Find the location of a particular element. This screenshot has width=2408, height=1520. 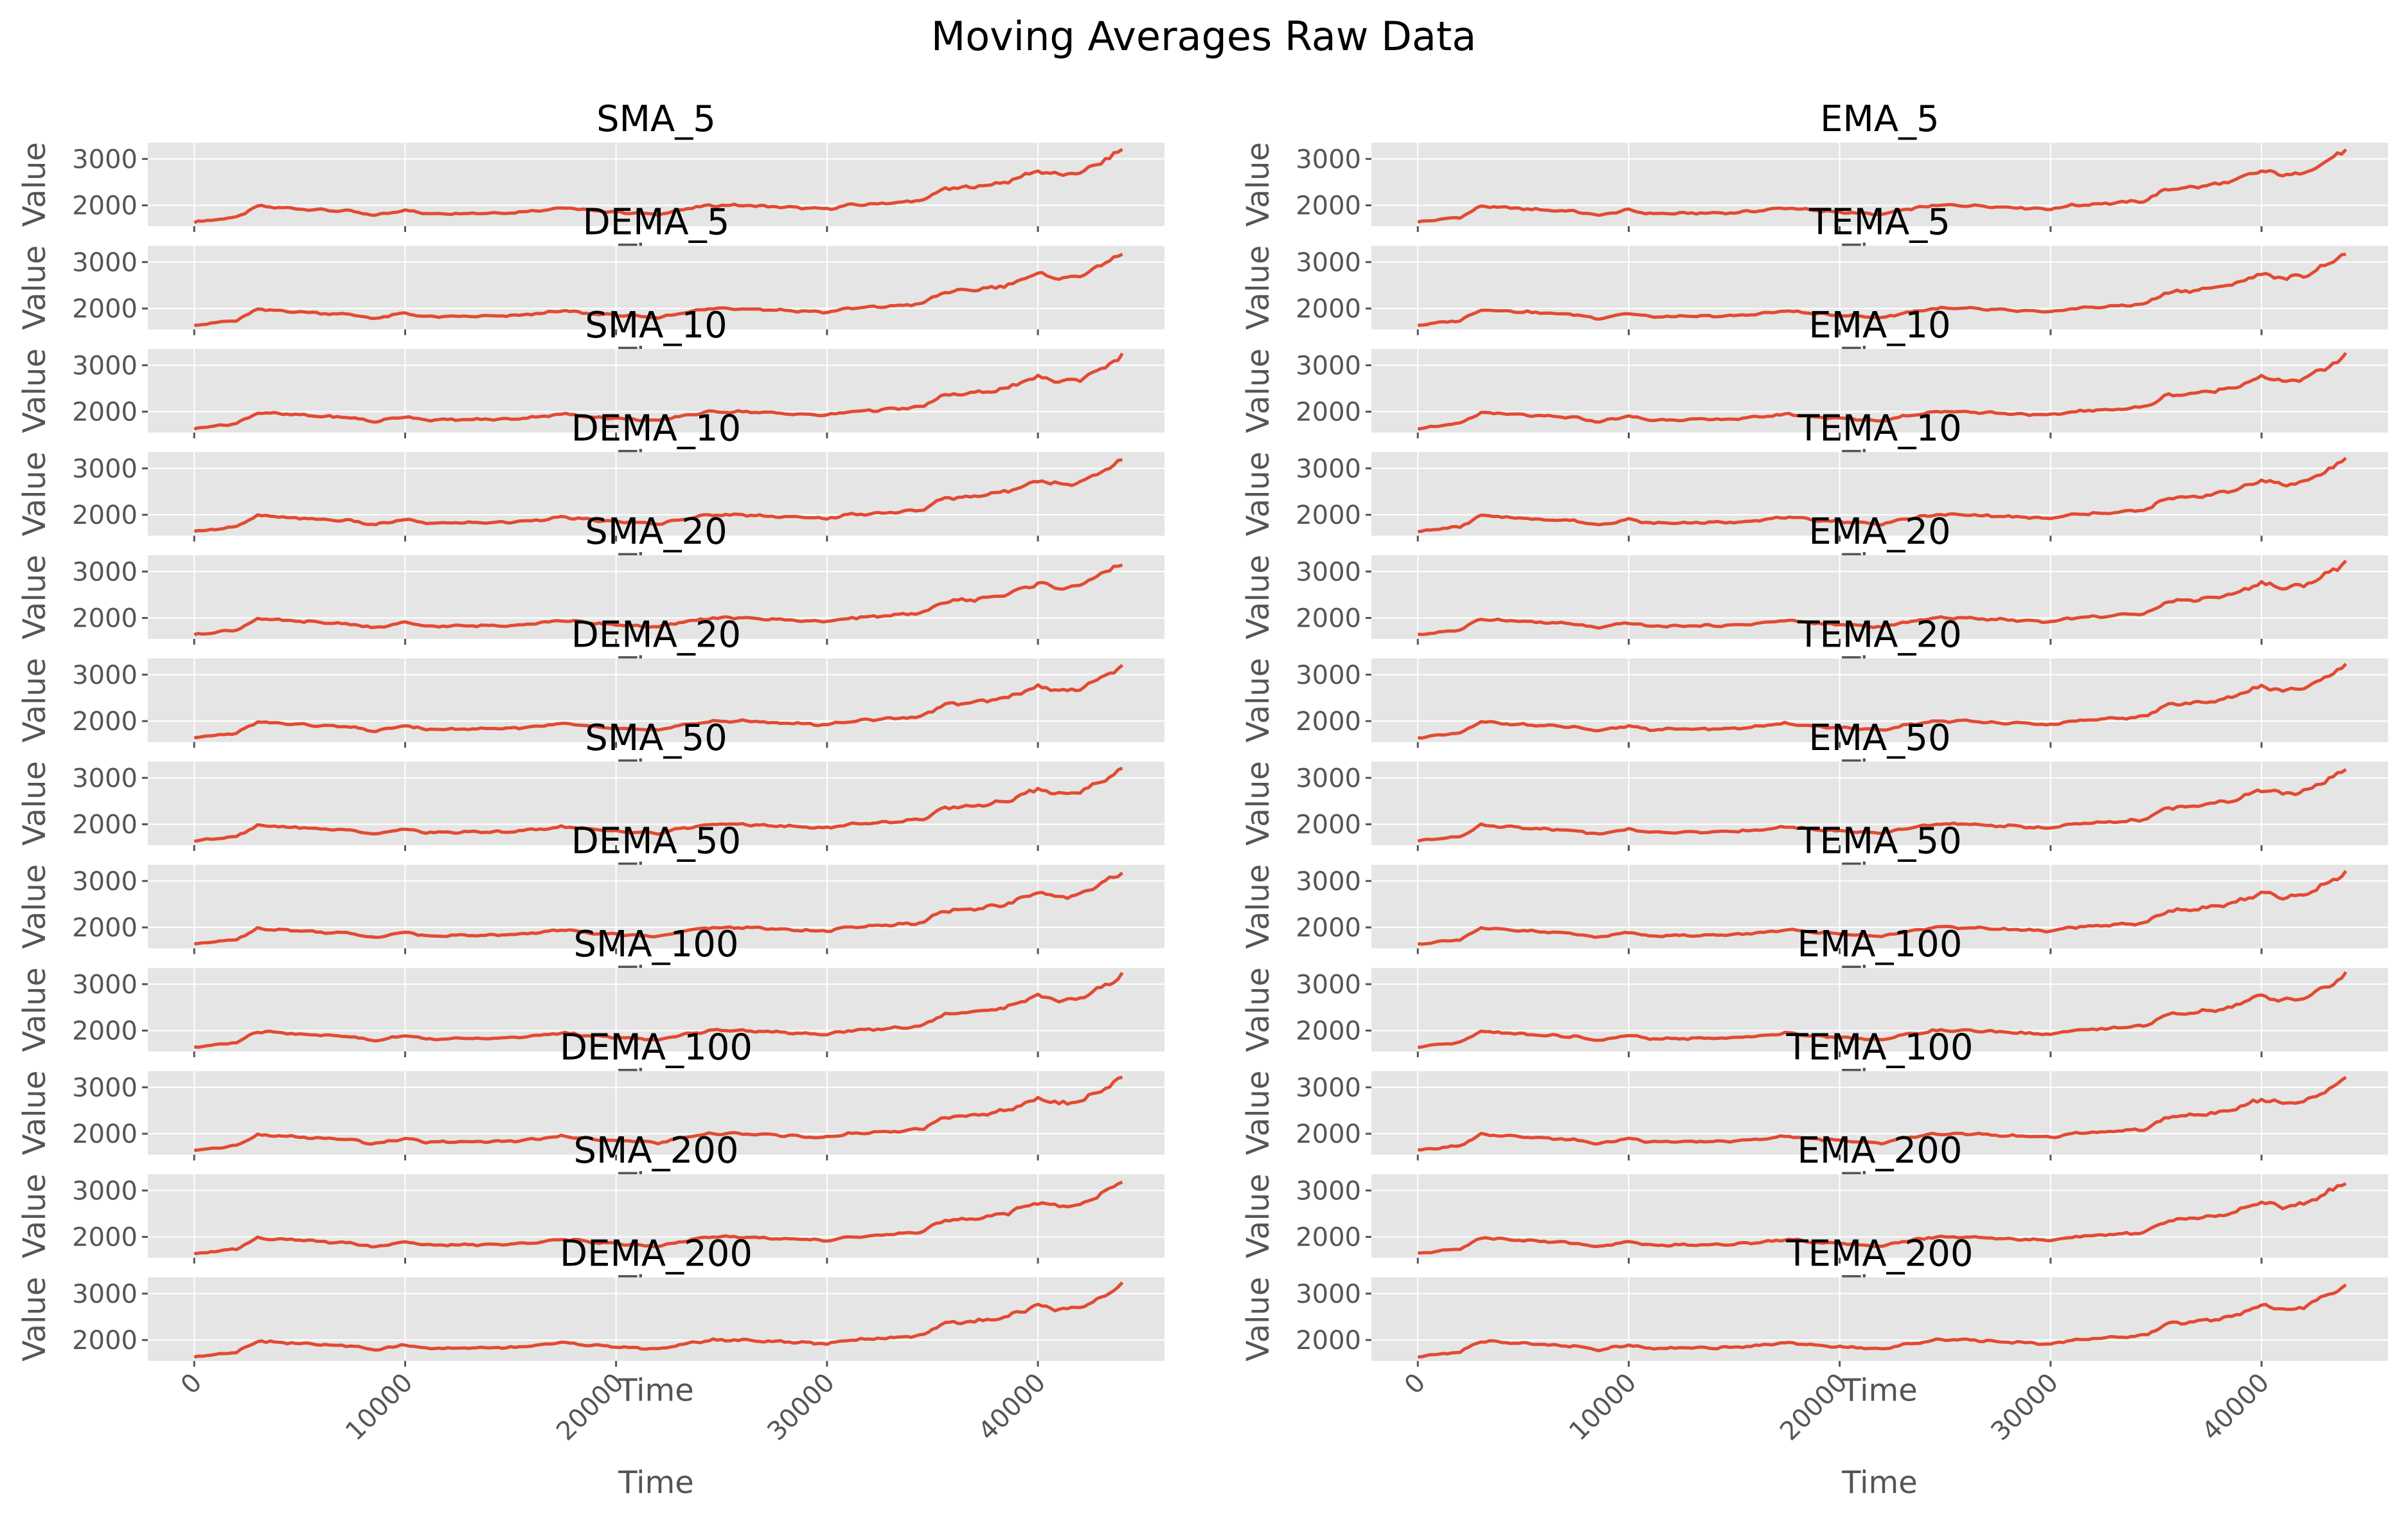

subplot-title: TEMA_200 is located at coordinates (1879, 1254).